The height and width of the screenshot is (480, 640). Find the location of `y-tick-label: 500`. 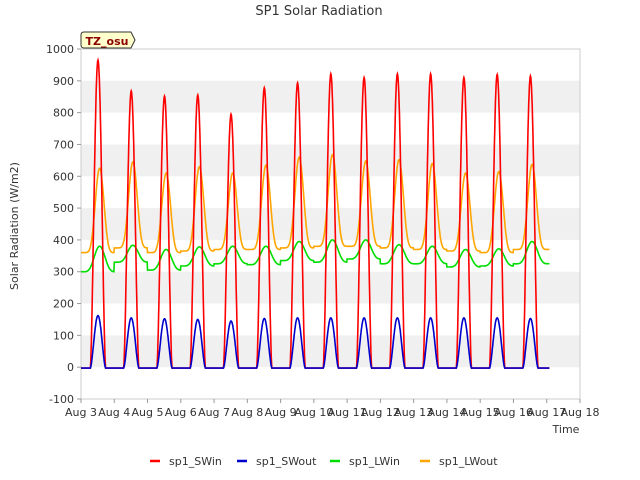

y-tick-label: 500 is located at coordinates (63, 208).